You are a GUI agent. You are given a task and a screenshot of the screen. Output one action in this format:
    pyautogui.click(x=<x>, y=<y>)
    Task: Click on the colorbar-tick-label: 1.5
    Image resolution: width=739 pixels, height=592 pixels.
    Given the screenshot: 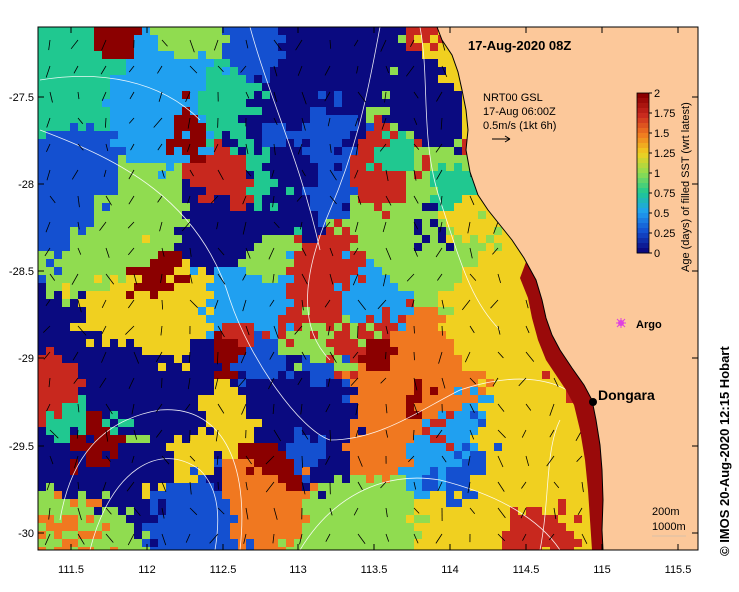 What is the action you would take?
    pyautogui.click(x=661, y=134)
    